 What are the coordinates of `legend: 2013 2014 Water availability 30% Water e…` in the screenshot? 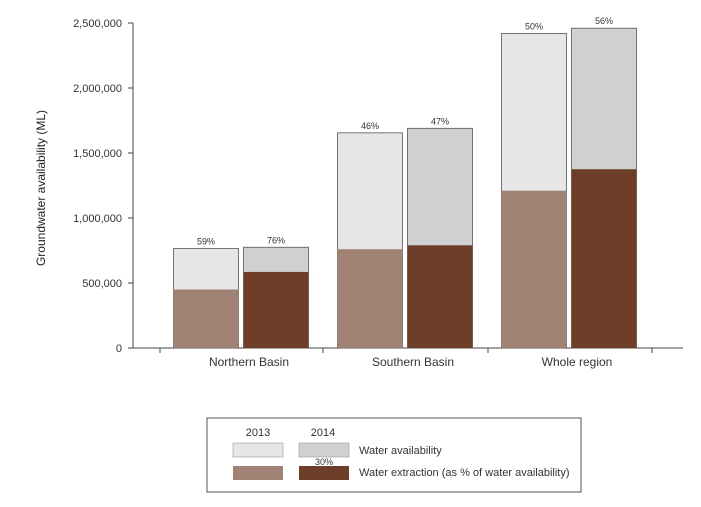 It's located at (394, 455).